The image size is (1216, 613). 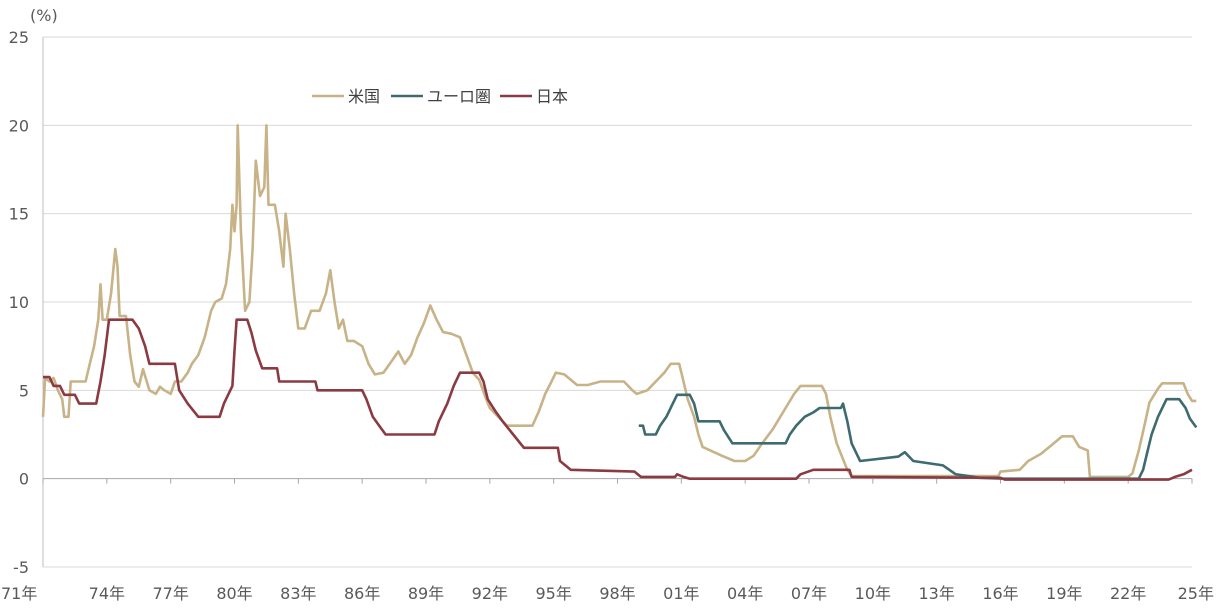 I want to click on legend-label: ユーロ圏, so click(x=459, y=96).